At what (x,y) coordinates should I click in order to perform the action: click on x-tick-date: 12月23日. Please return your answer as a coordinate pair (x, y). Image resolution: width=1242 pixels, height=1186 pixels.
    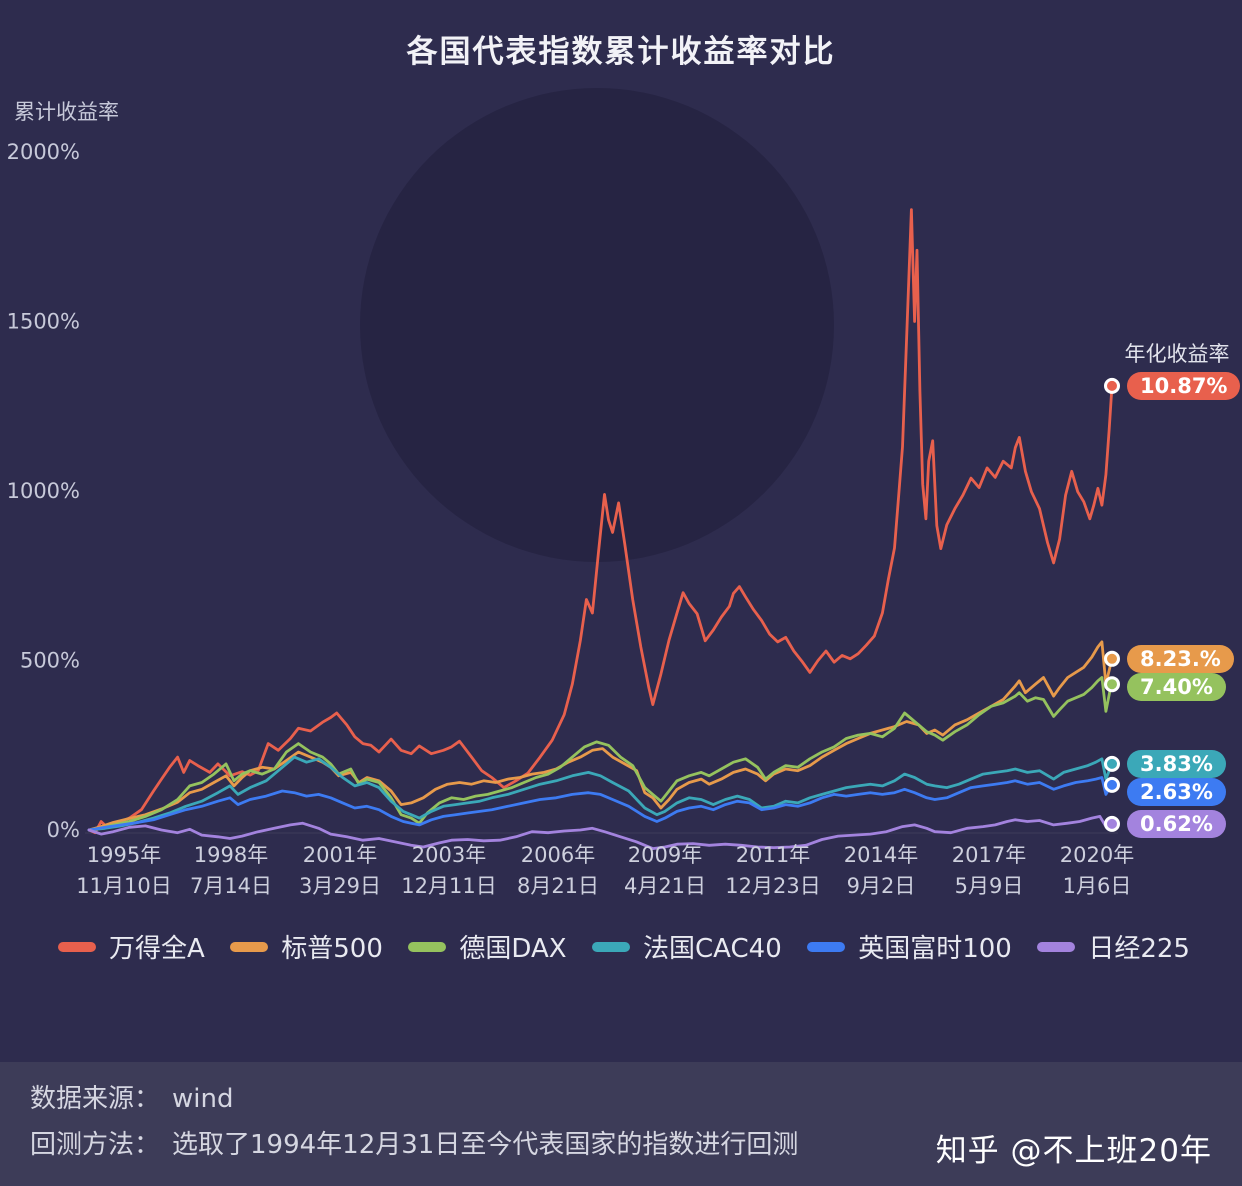
    Looking at the image, I should click on (773, 886).